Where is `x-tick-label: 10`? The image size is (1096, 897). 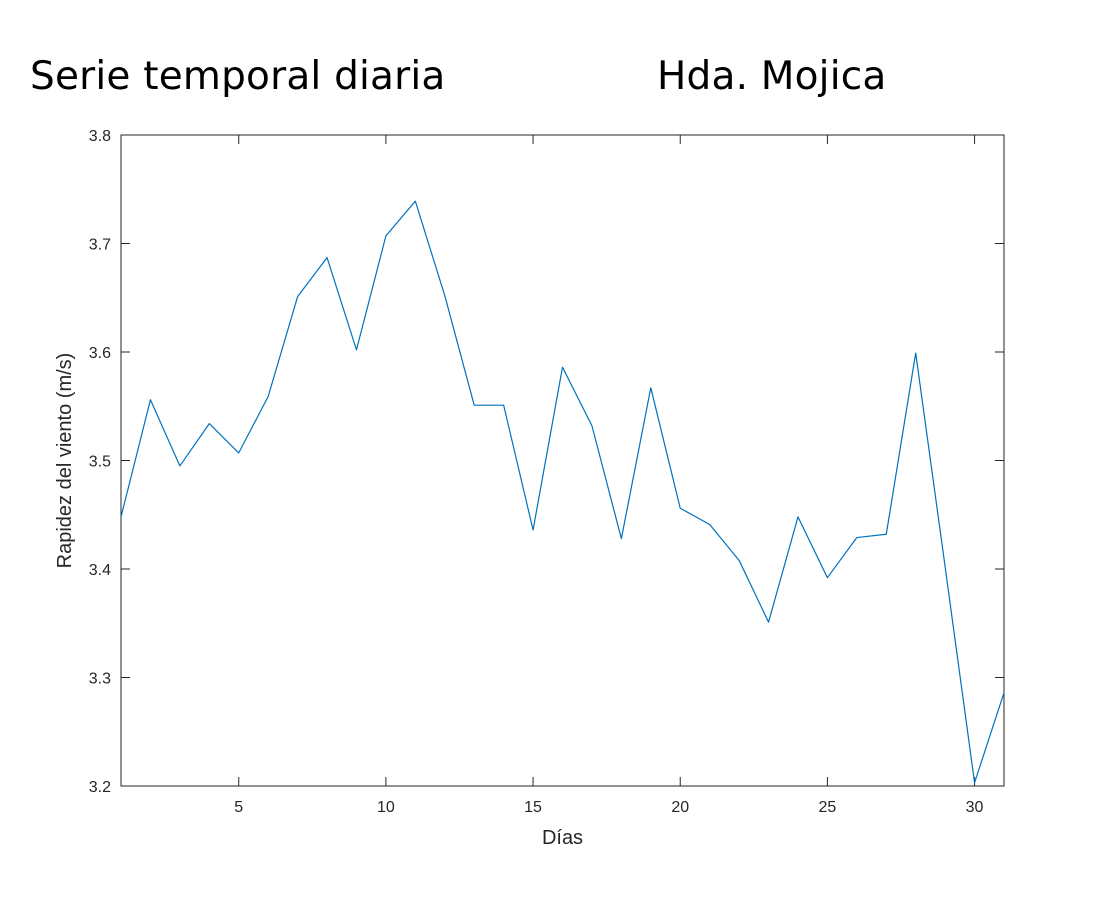
x-tick-label: 10 is located at coordinates (386, 807).